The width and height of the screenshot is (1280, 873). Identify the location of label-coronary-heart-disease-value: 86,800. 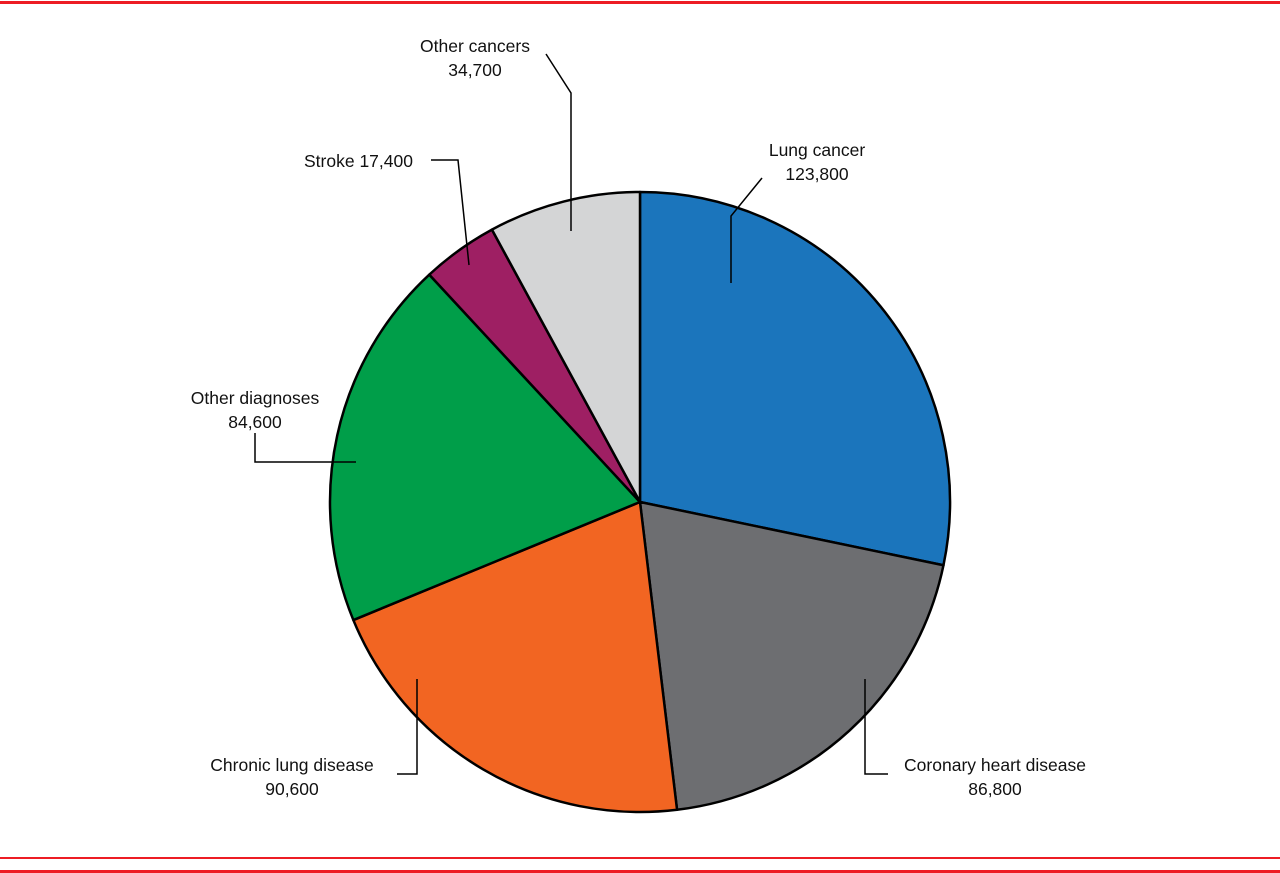
(995, 789).